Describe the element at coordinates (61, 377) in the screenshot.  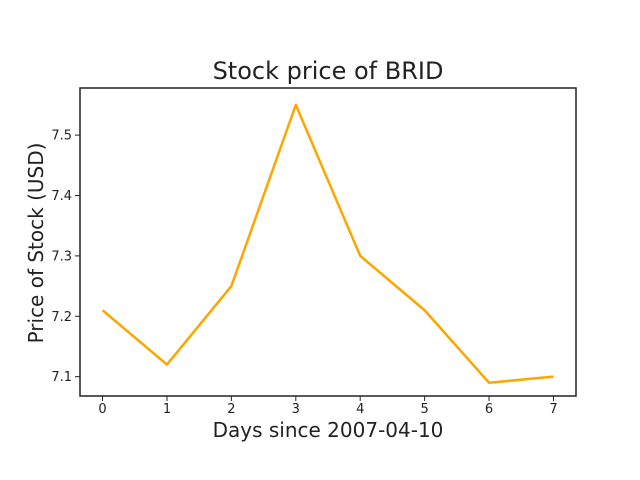
I see `y-tick-label: 7.1` at that location.